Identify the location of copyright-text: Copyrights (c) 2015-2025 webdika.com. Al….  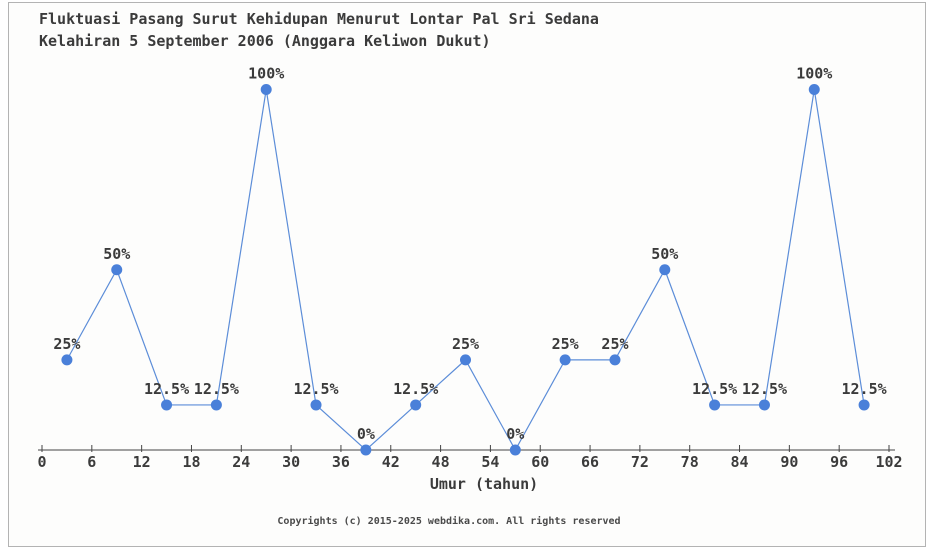
(449, 521).